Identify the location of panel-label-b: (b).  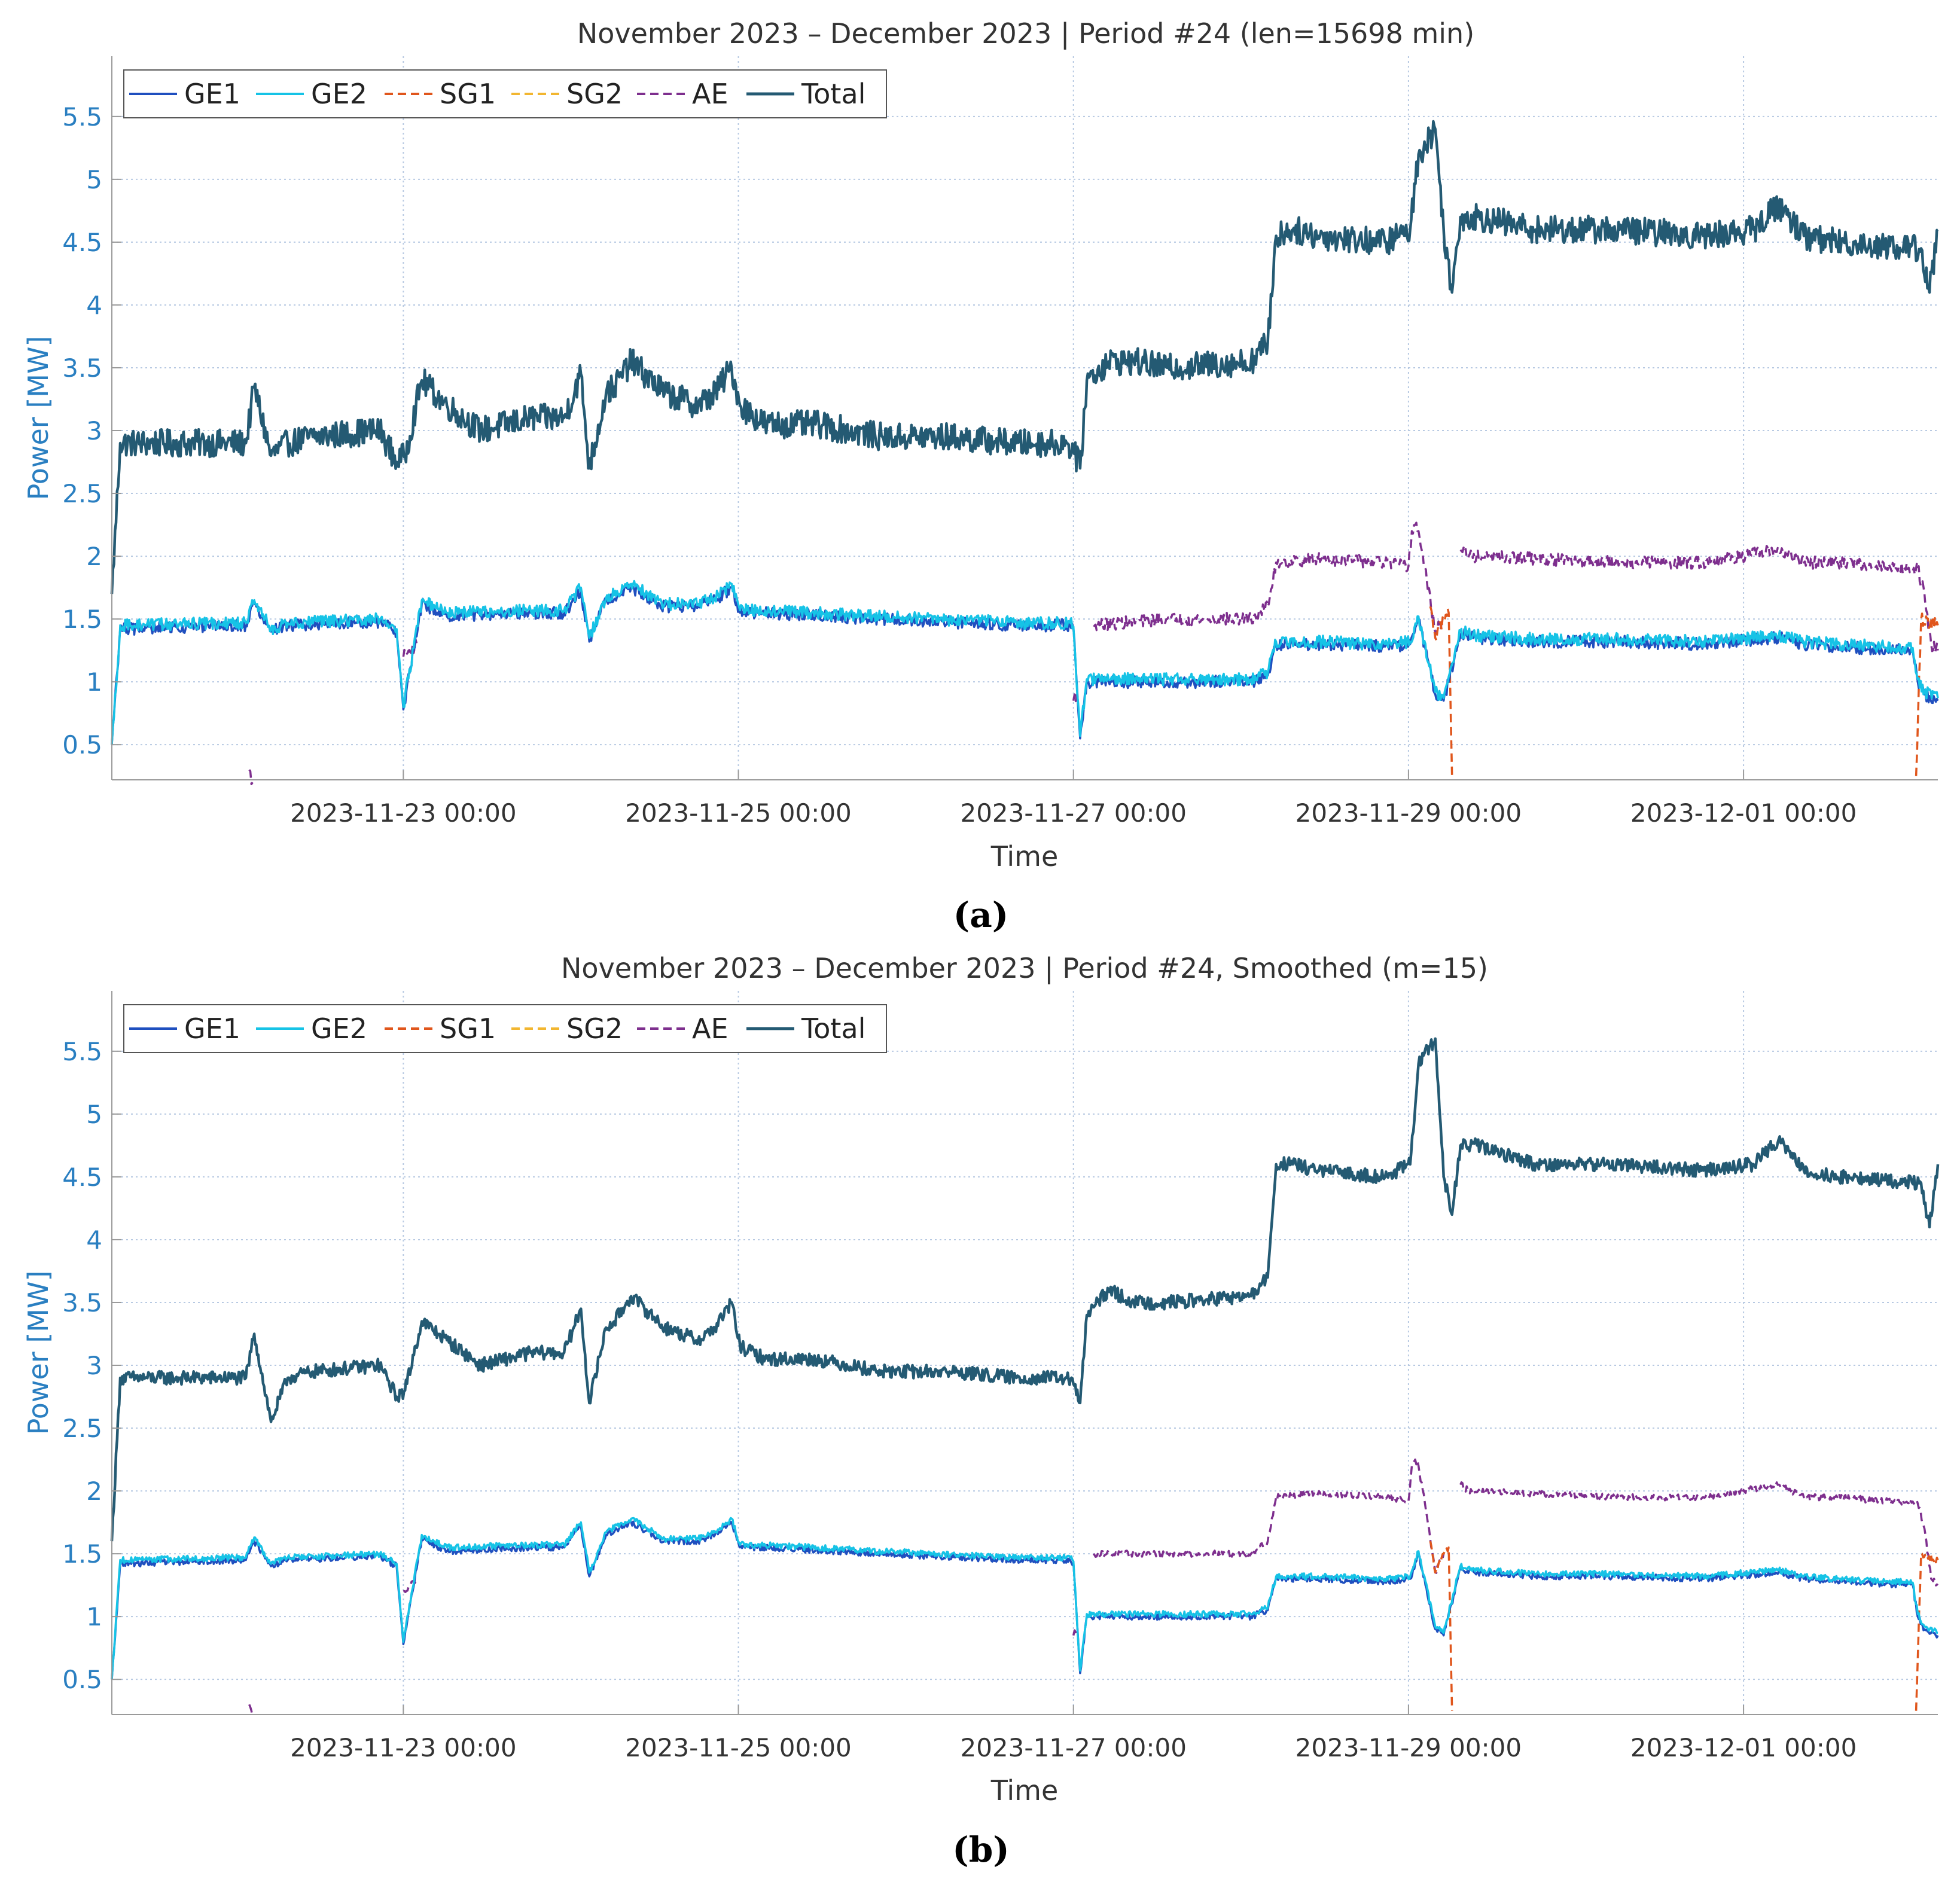
(980, 1849).